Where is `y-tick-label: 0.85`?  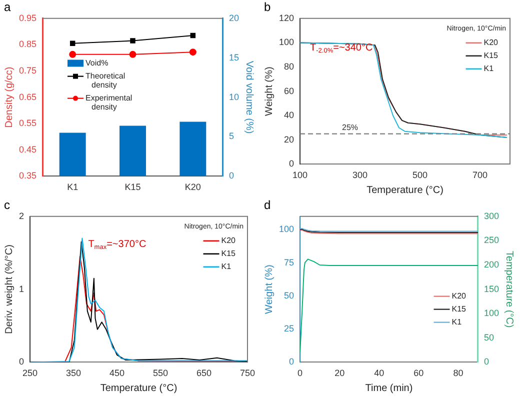 y-tick-label: 0.85 is located at coordinates (27, 44).